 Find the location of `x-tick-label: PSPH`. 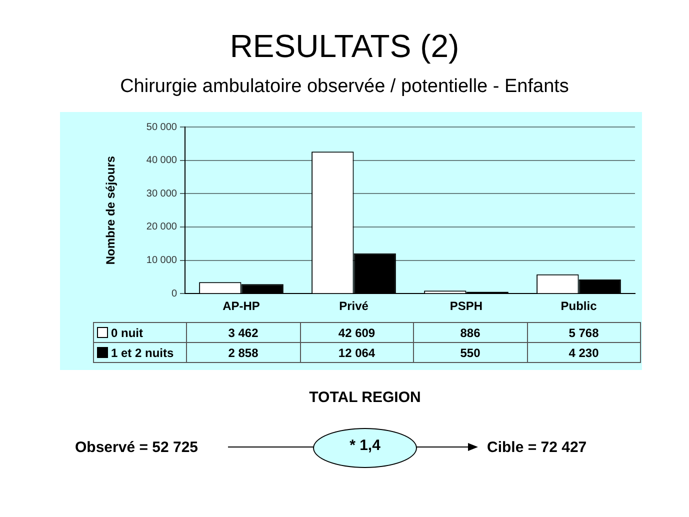

x-tick-label: PSPH is located at coordinates (466, 306).